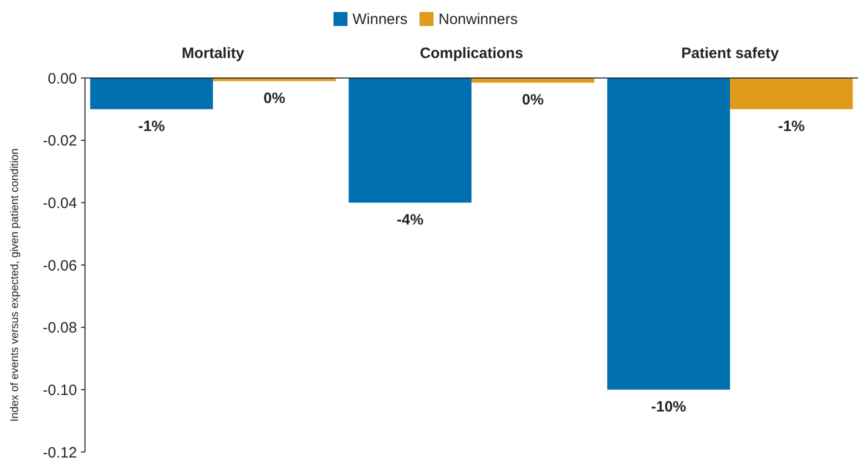 This screenshot has width=863, height=463. I want to click on legend-label: Nonwinners, so click(478, 19).